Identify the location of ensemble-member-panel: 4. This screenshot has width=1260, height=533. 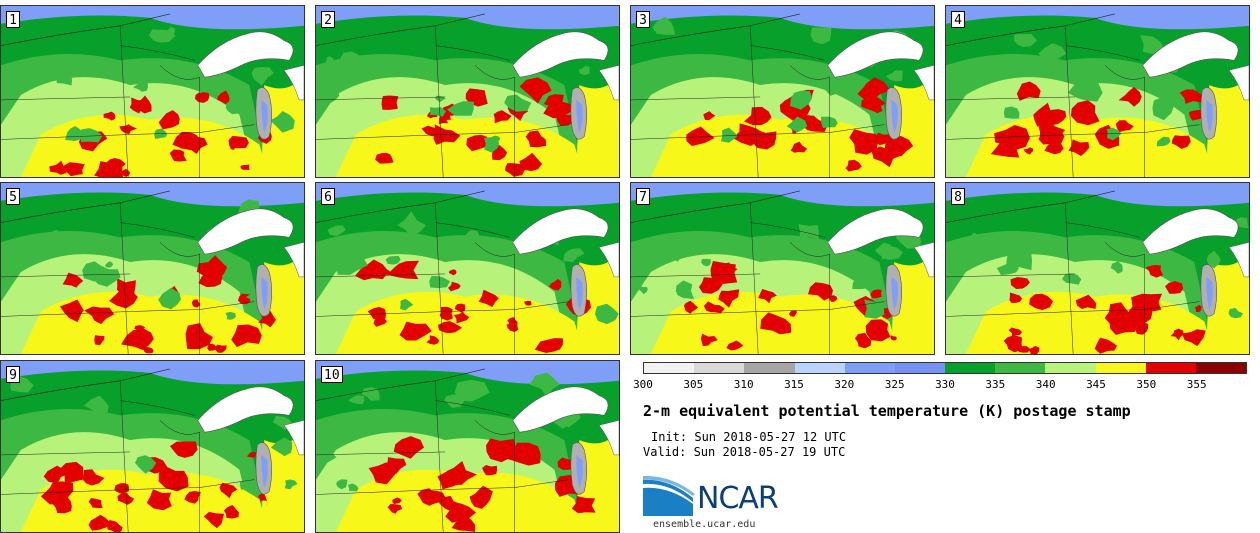
(1097, 91).